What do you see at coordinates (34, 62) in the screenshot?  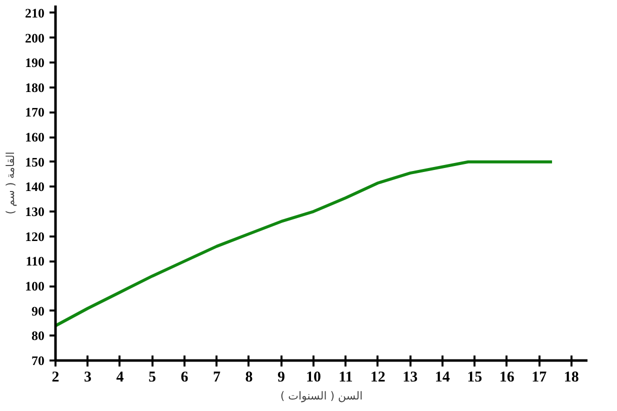 I see `y-tick-label: 190` at bounding box center [34, 62].